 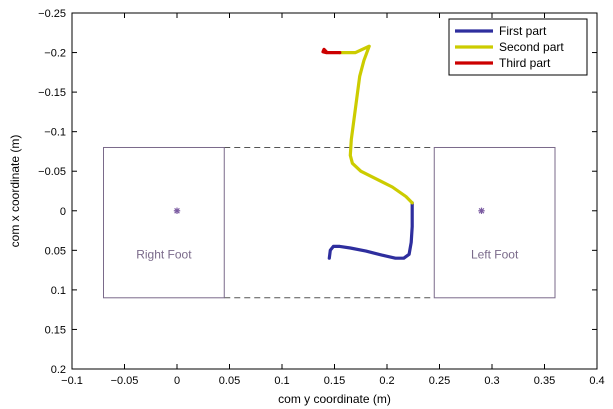 I want to click on x-axis-label: com y coordinate (m), so click(x=334, y=399).